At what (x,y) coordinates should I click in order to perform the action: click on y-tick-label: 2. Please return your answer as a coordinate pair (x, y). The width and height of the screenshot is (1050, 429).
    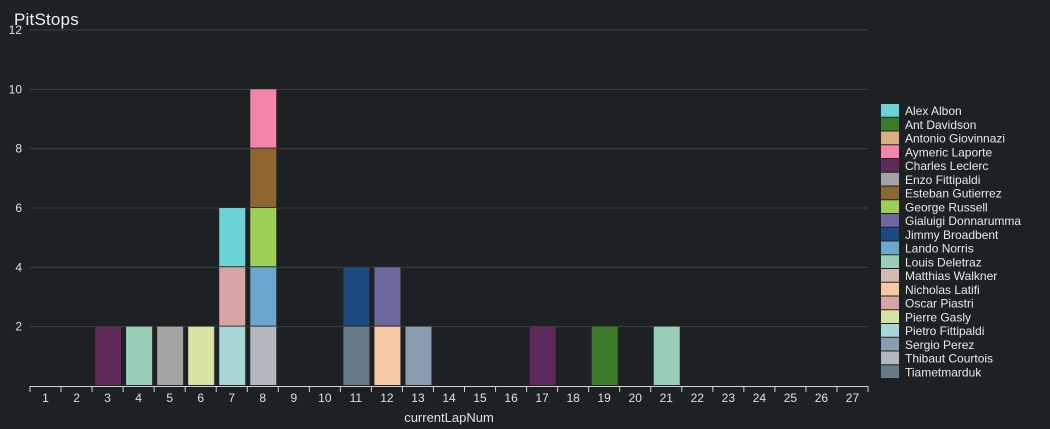
    Looking at the image, I should click on (18, 327).